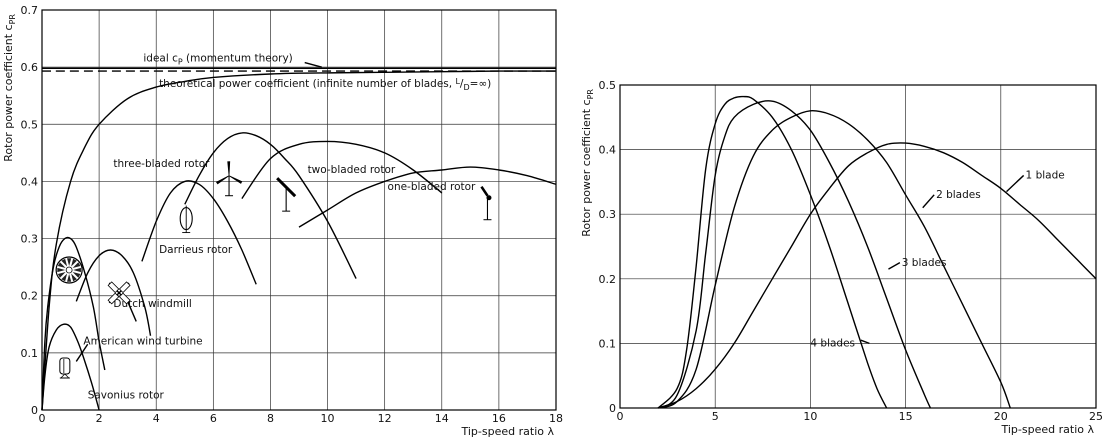 This screenshot has height=448, width=1104. Describe the element at coordinates (156, 418) in the screenshot. I see `x-tick-label: 4` at that location.